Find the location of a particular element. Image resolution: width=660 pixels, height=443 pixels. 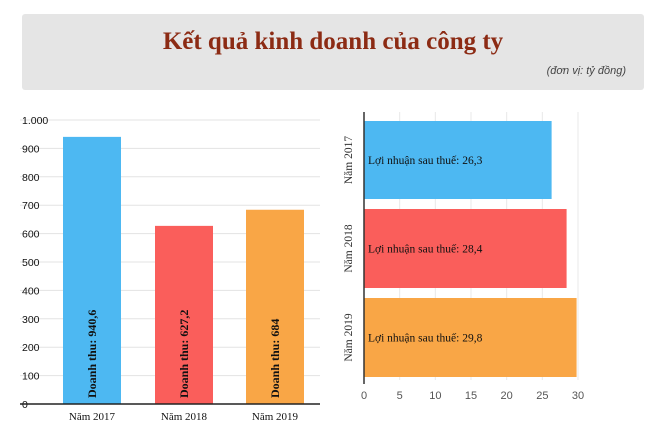

y-category-label: Năm 2017 is located at coordinates (349, 160).